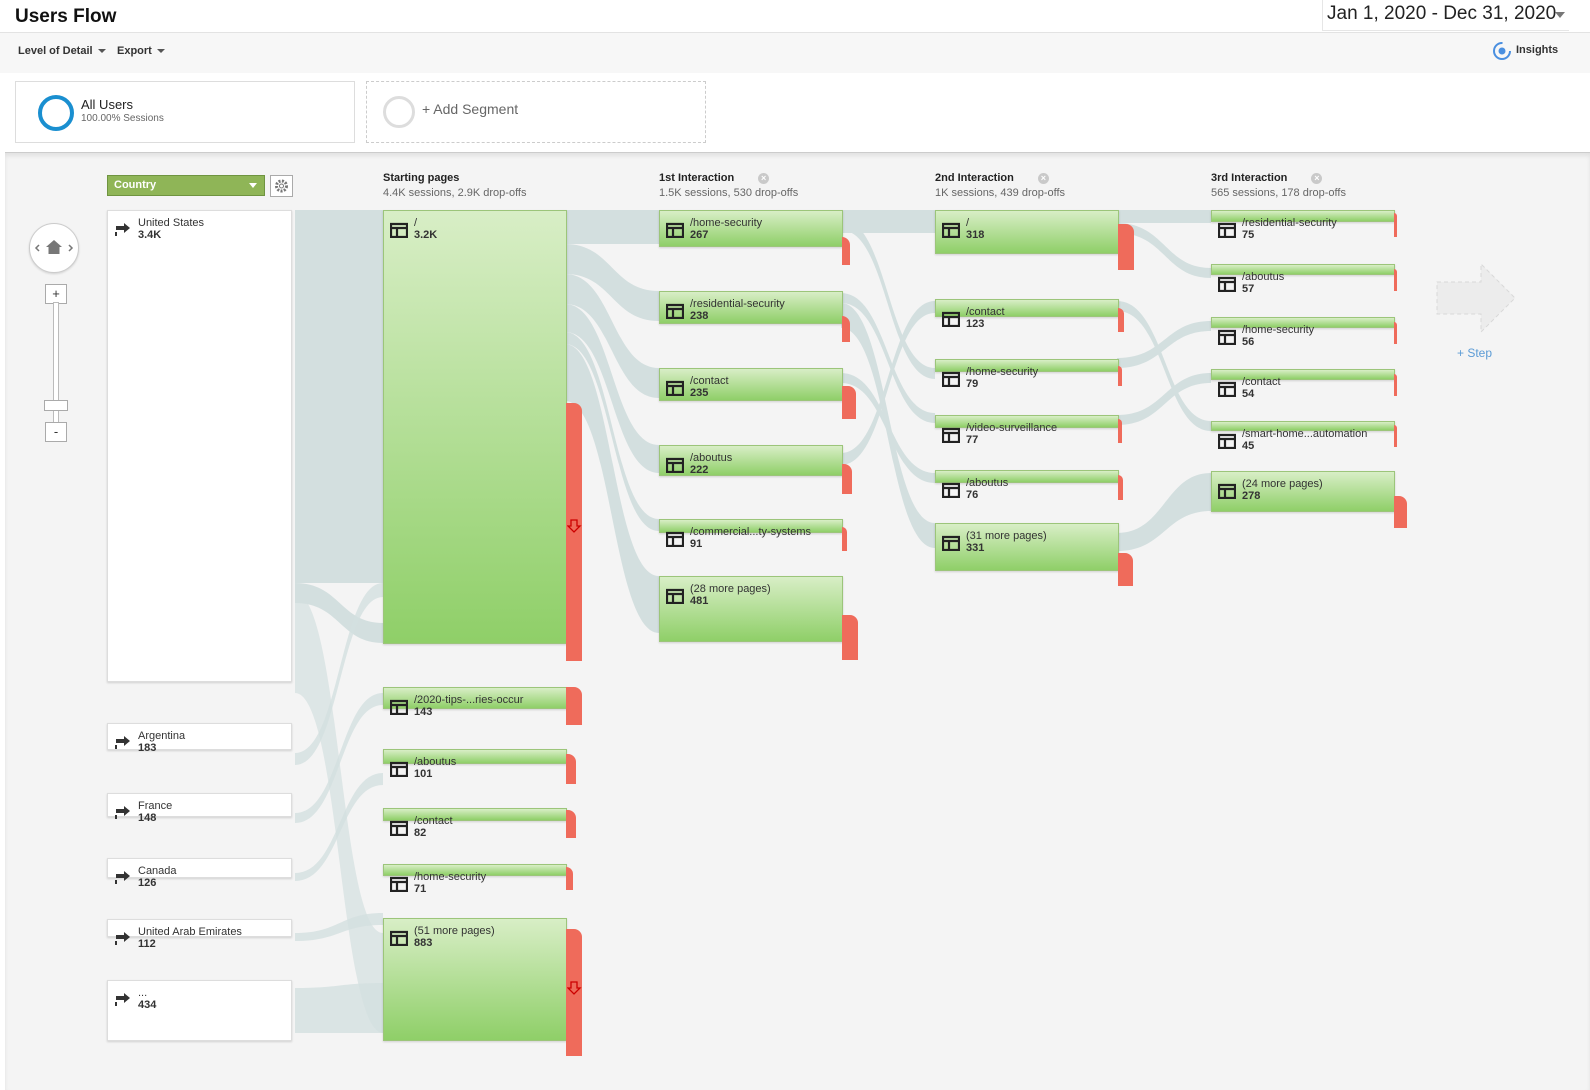 This screenshot has width=1590, height=1090. What do you see at coordinates (199, 873) in the screenshot?
I see `country-node: Canada 126` at bounding box center [199, 873].